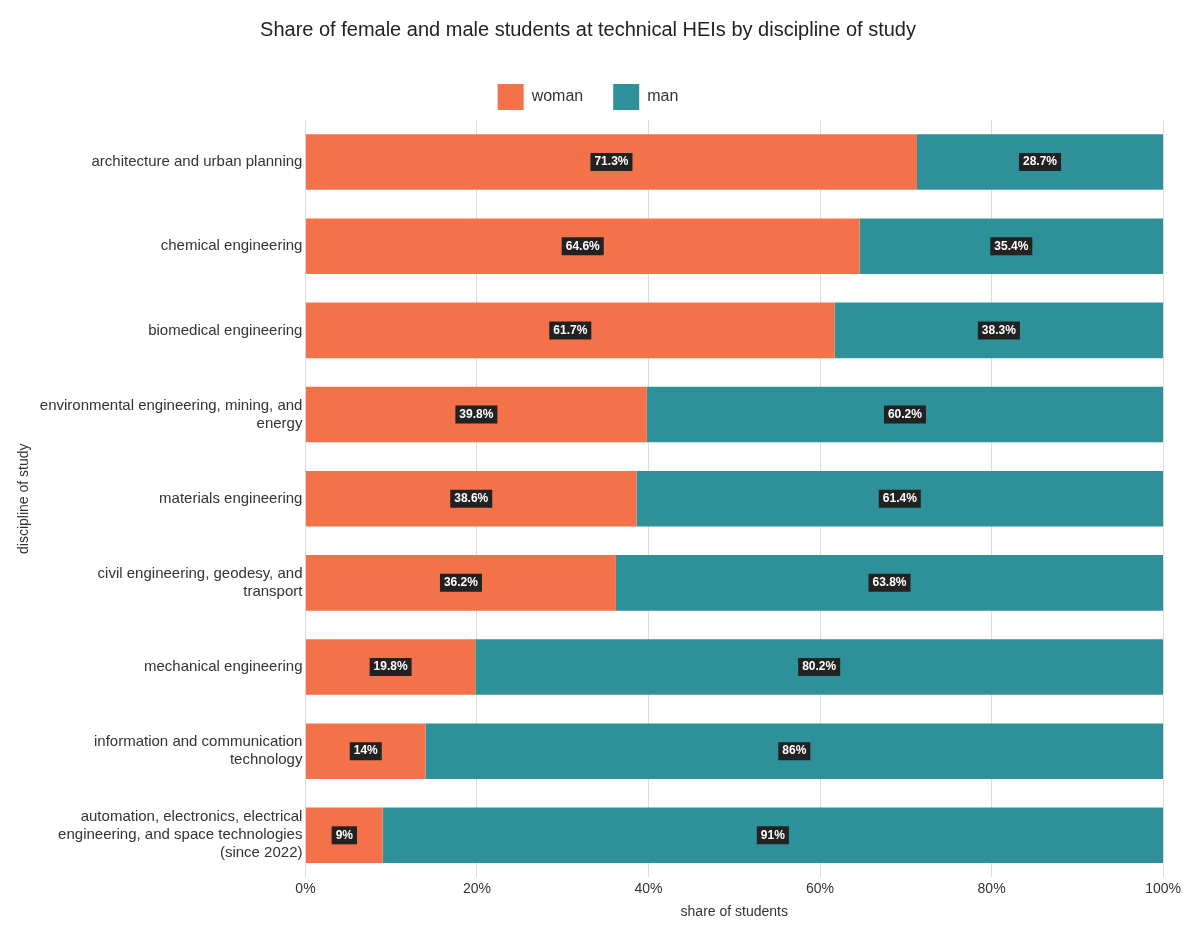 This screenshot has height=933, width=1192. I want to click on data-label: 61.4%, so click(900, 498).